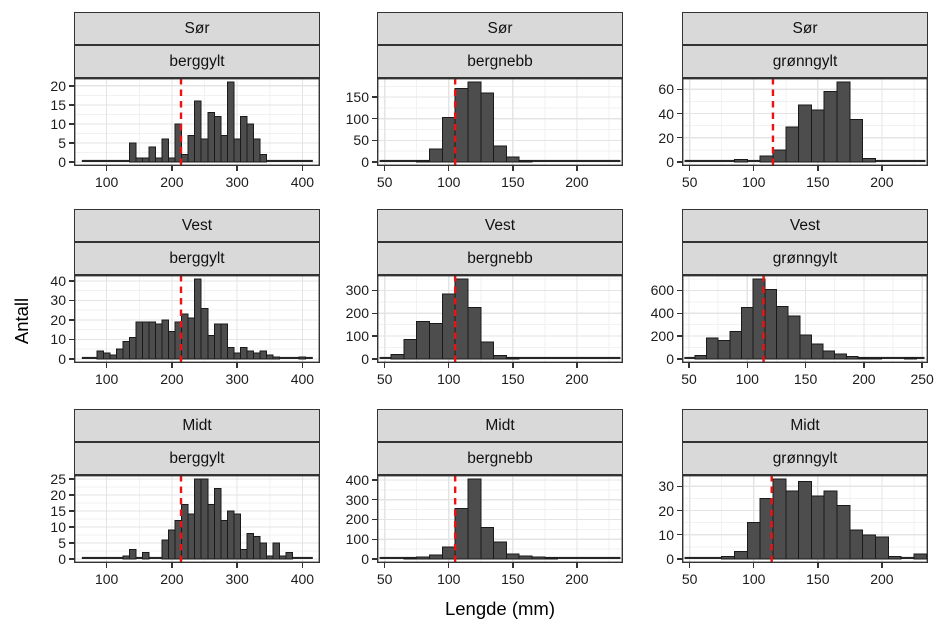  What do you see at coordinates (357, 97) in the screenshot?
I see `y-tick-label: 150` at bounding box center [357, 97].